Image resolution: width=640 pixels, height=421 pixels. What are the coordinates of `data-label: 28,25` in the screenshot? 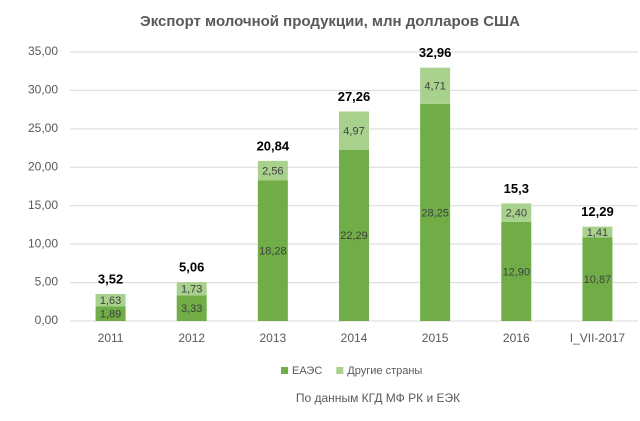 It's located at (435, 213).